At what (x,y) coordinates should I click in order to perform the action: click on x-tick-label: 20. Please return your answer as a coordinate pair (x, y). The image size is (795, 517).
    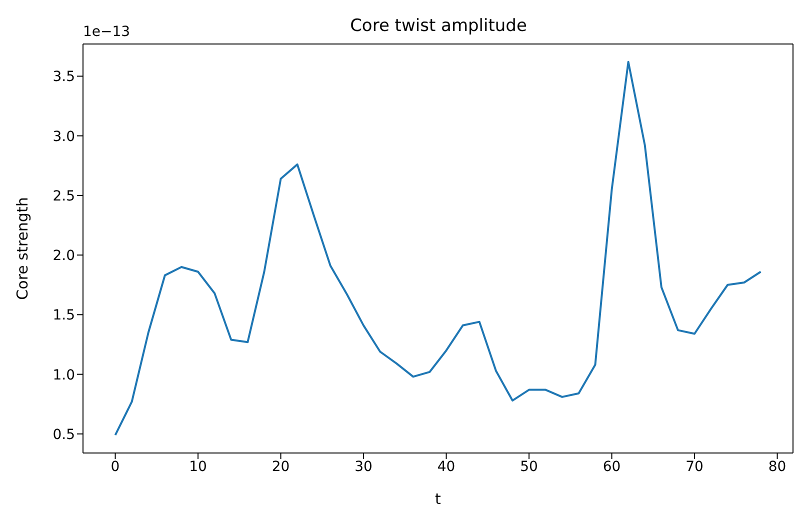
    Looking at the image, I should click on (281, 466).